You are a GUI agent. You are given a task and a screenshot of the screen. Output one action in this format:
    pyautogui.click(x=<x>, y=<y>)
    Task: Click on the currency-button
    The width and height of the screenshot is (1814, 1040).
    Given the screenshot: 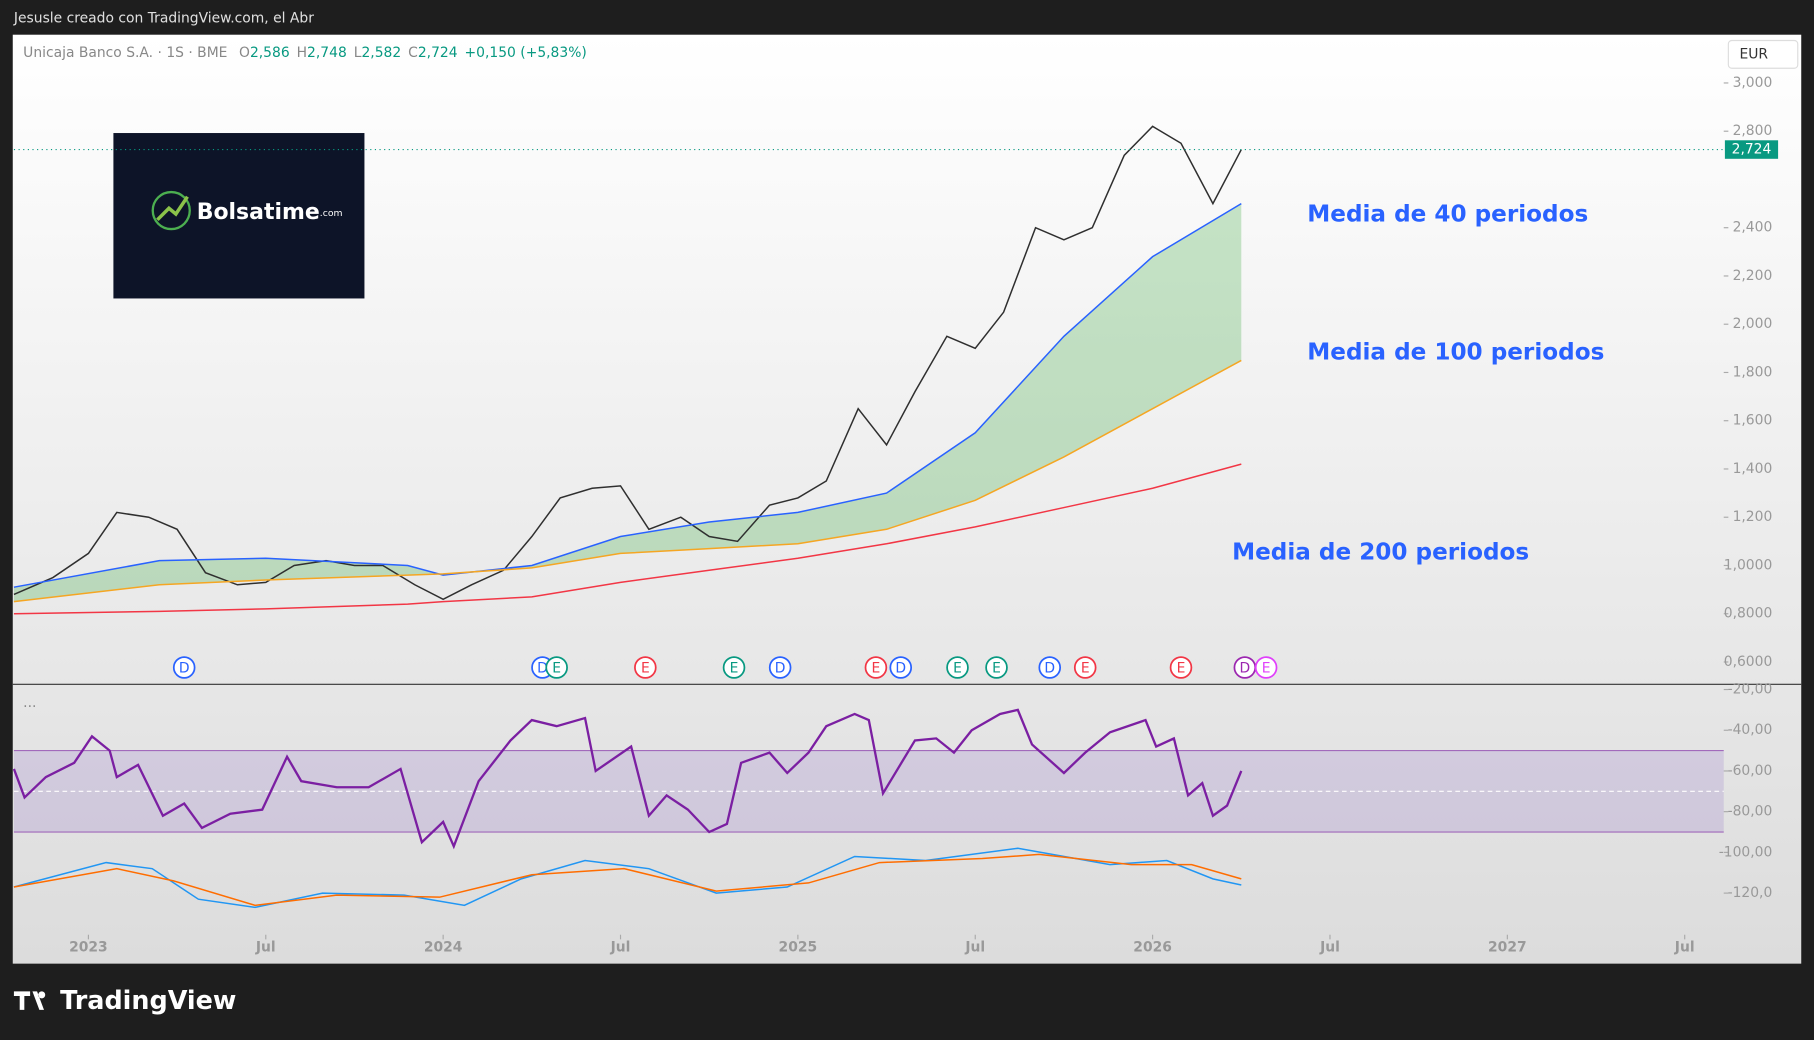 What is the action you would take?
    pyautogui.click(x=1763, y=54)
    